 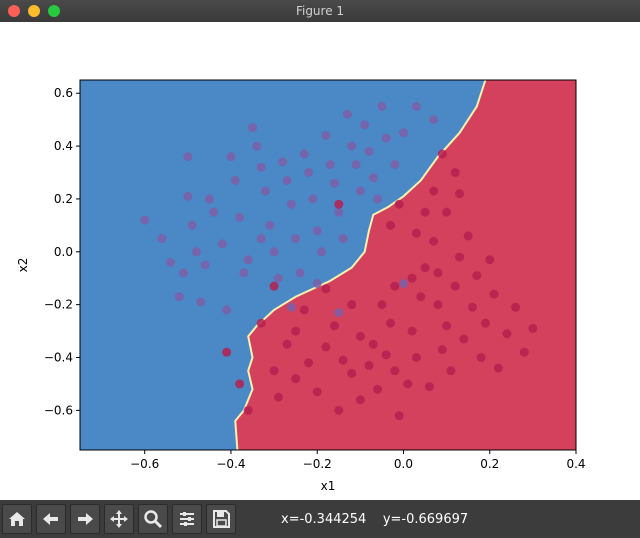 I want to click on y-tick-label: 0.2, so click(x=63, y=199).